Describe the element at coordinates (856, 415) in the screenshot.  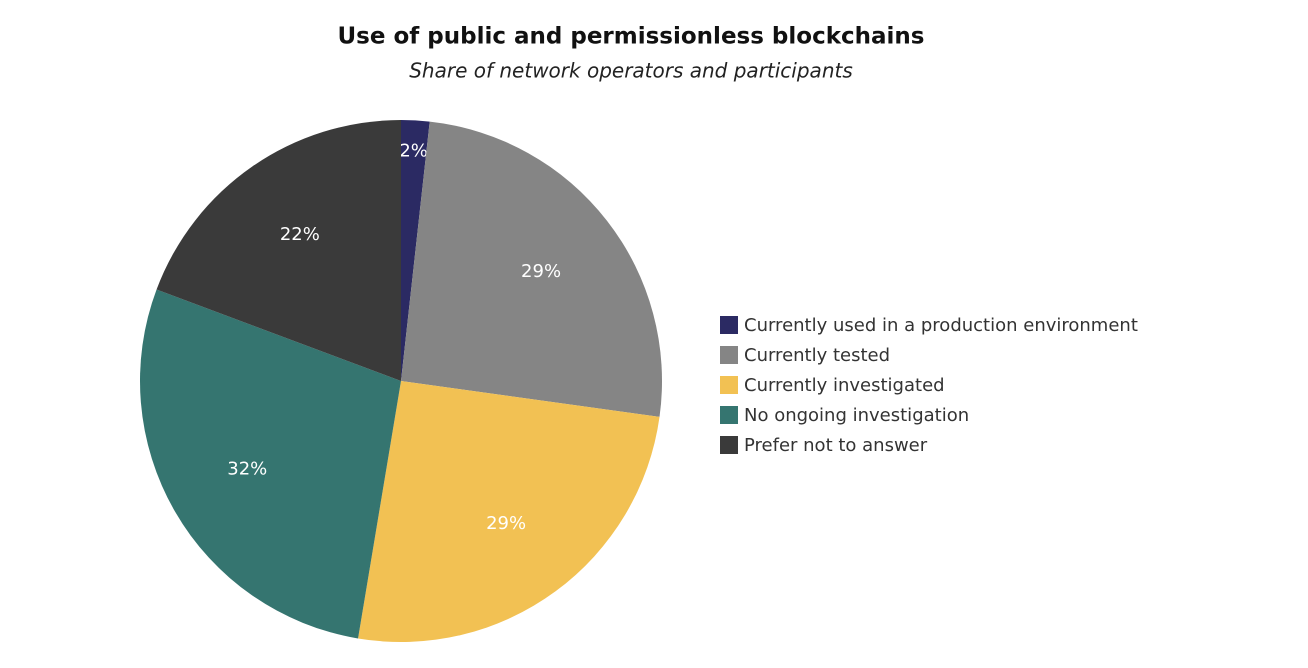
I see `legend-label: No ongoing investigation` at that location.